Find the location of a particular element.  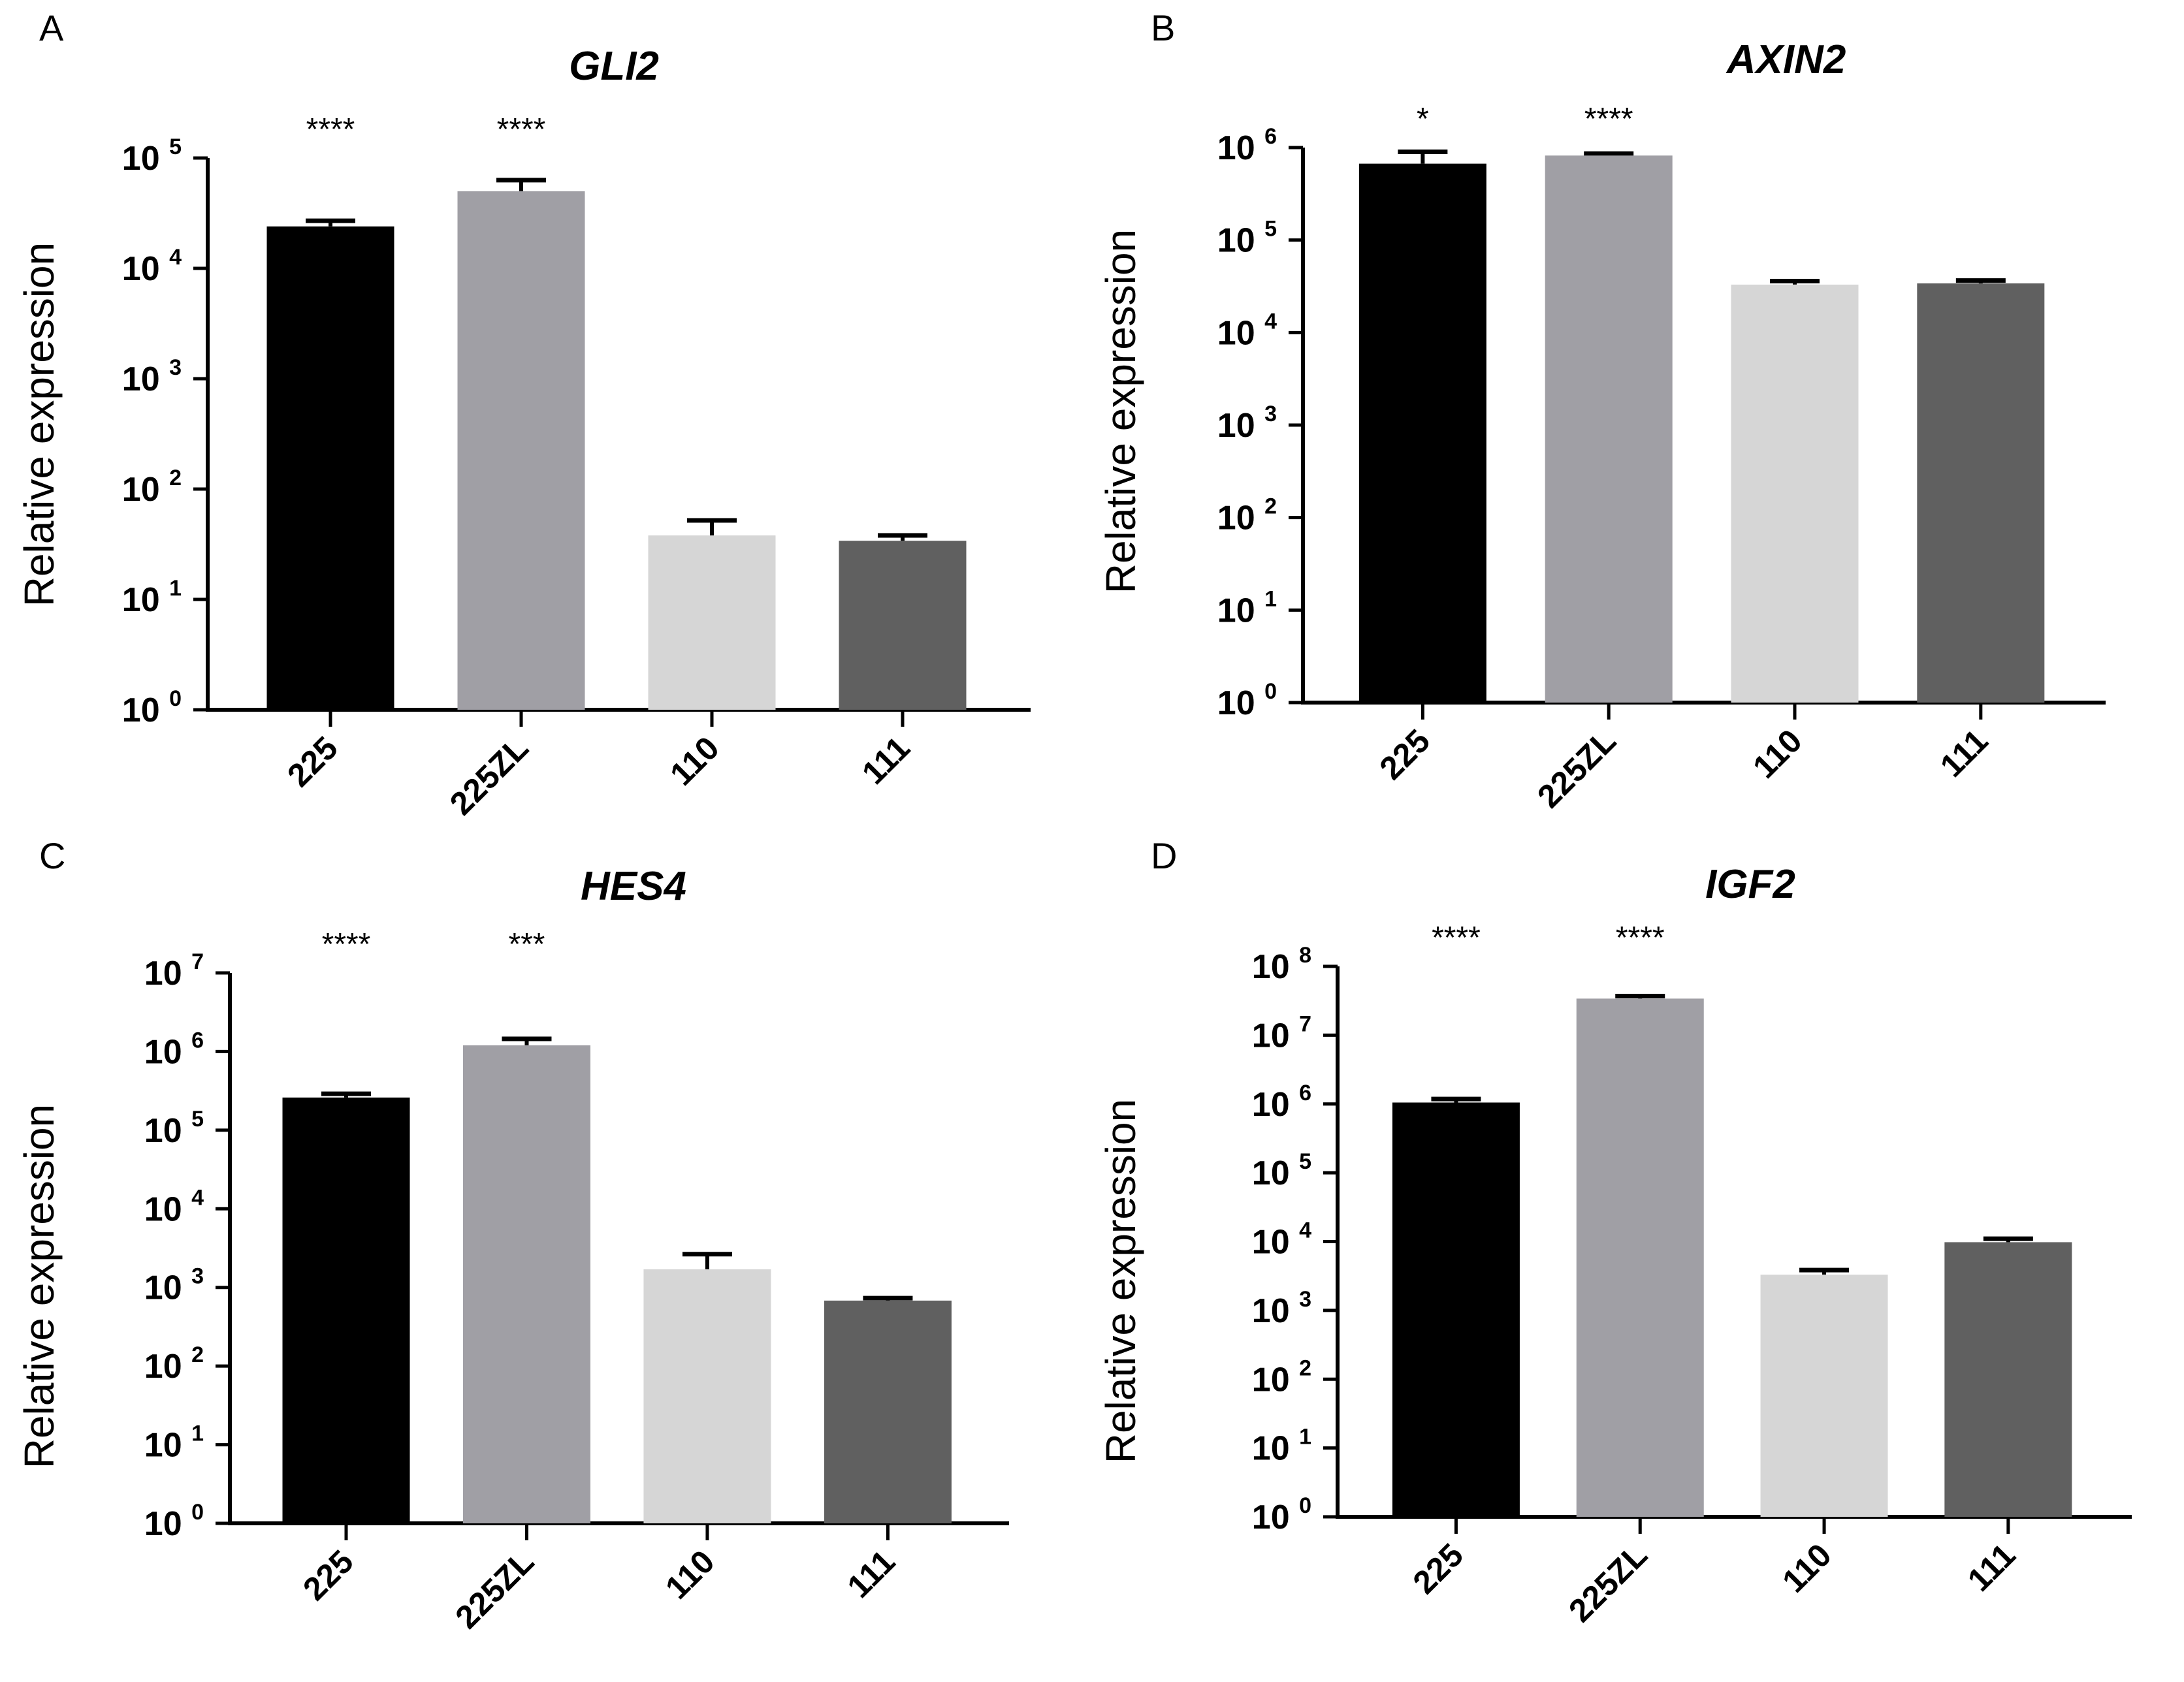

panel-letter: D is located at coordinates (1164, 855).